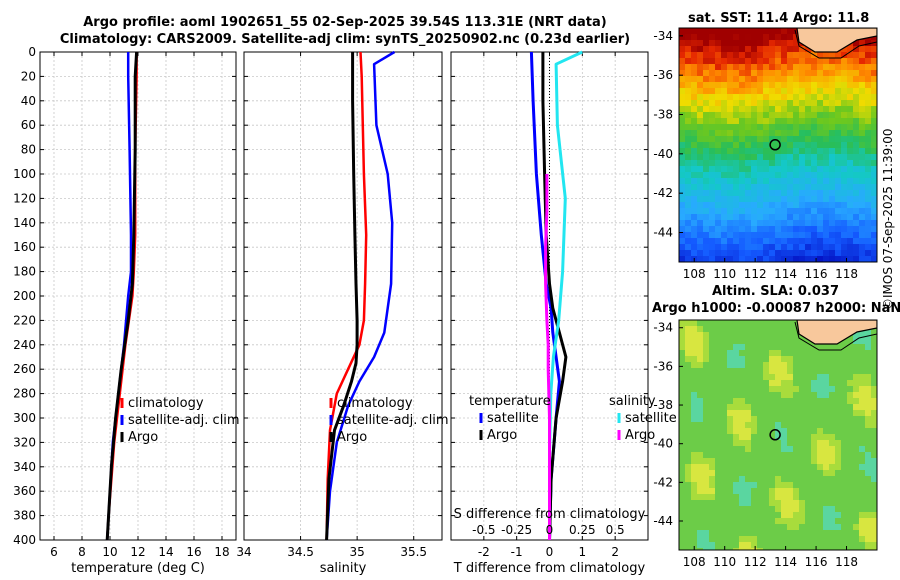 Image resolution: width=900 pixels, height=580 pixels. What do you see at coordinates (663, 75) in the screenshot?
I see `map-y-tick-label: -36` at bounding box center [663, 75].